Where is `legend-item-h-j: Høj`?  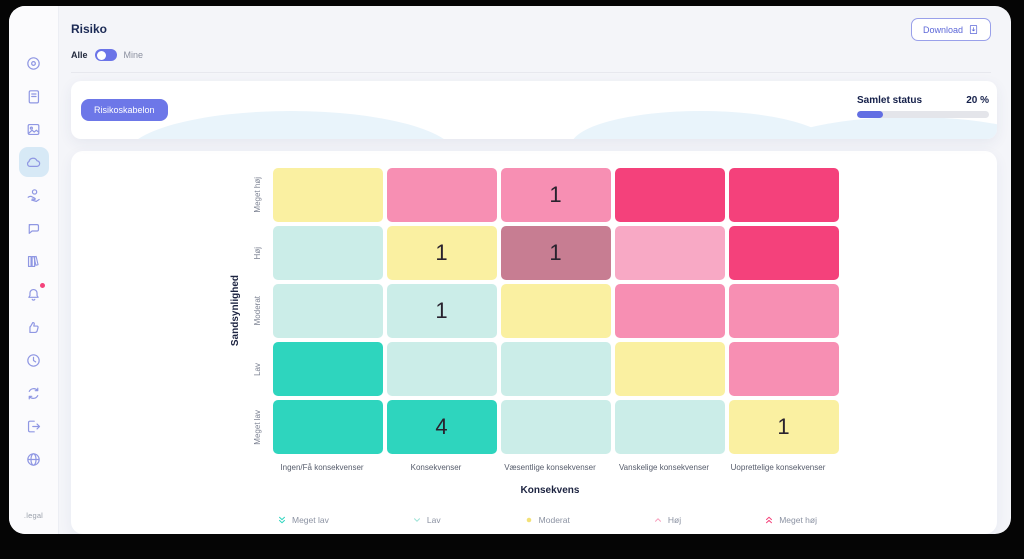
legend-item-h-j: Høj is located at coordinates (667, 520).